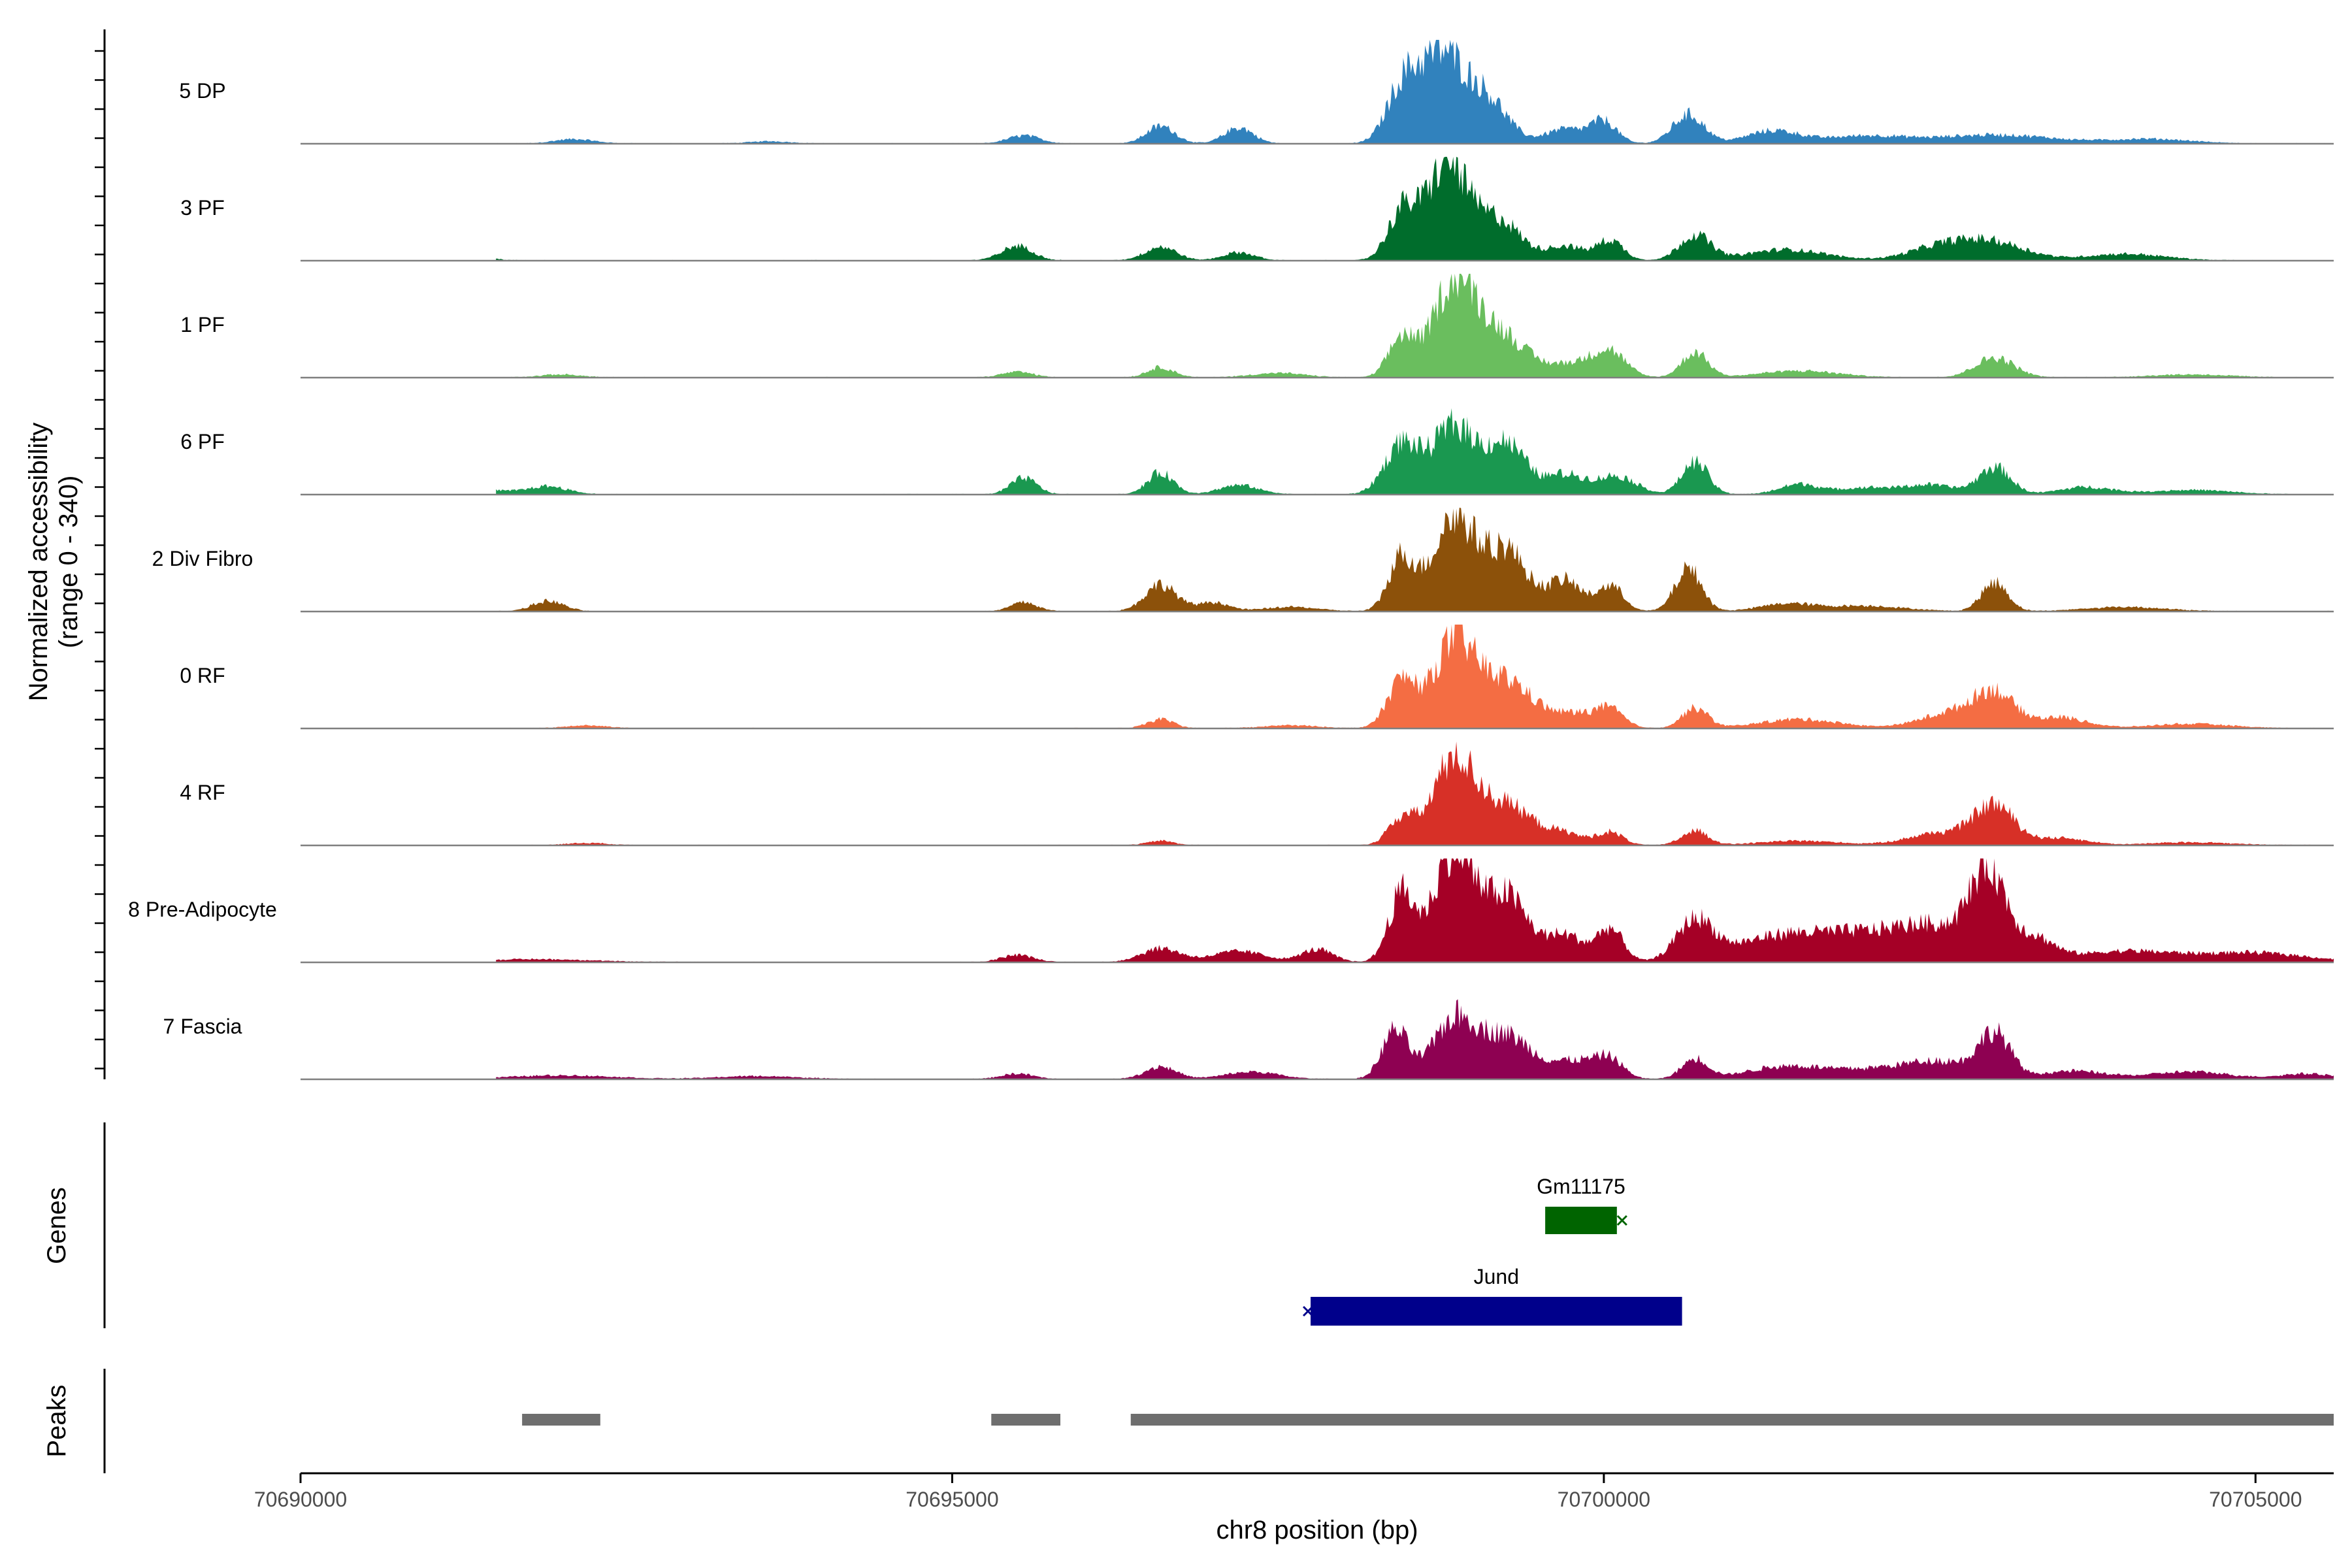 Image resolution: width=2352 pixels, height=1568 pixels. I want to click on track-1-pf: 1 PF, so click(1257, 326).